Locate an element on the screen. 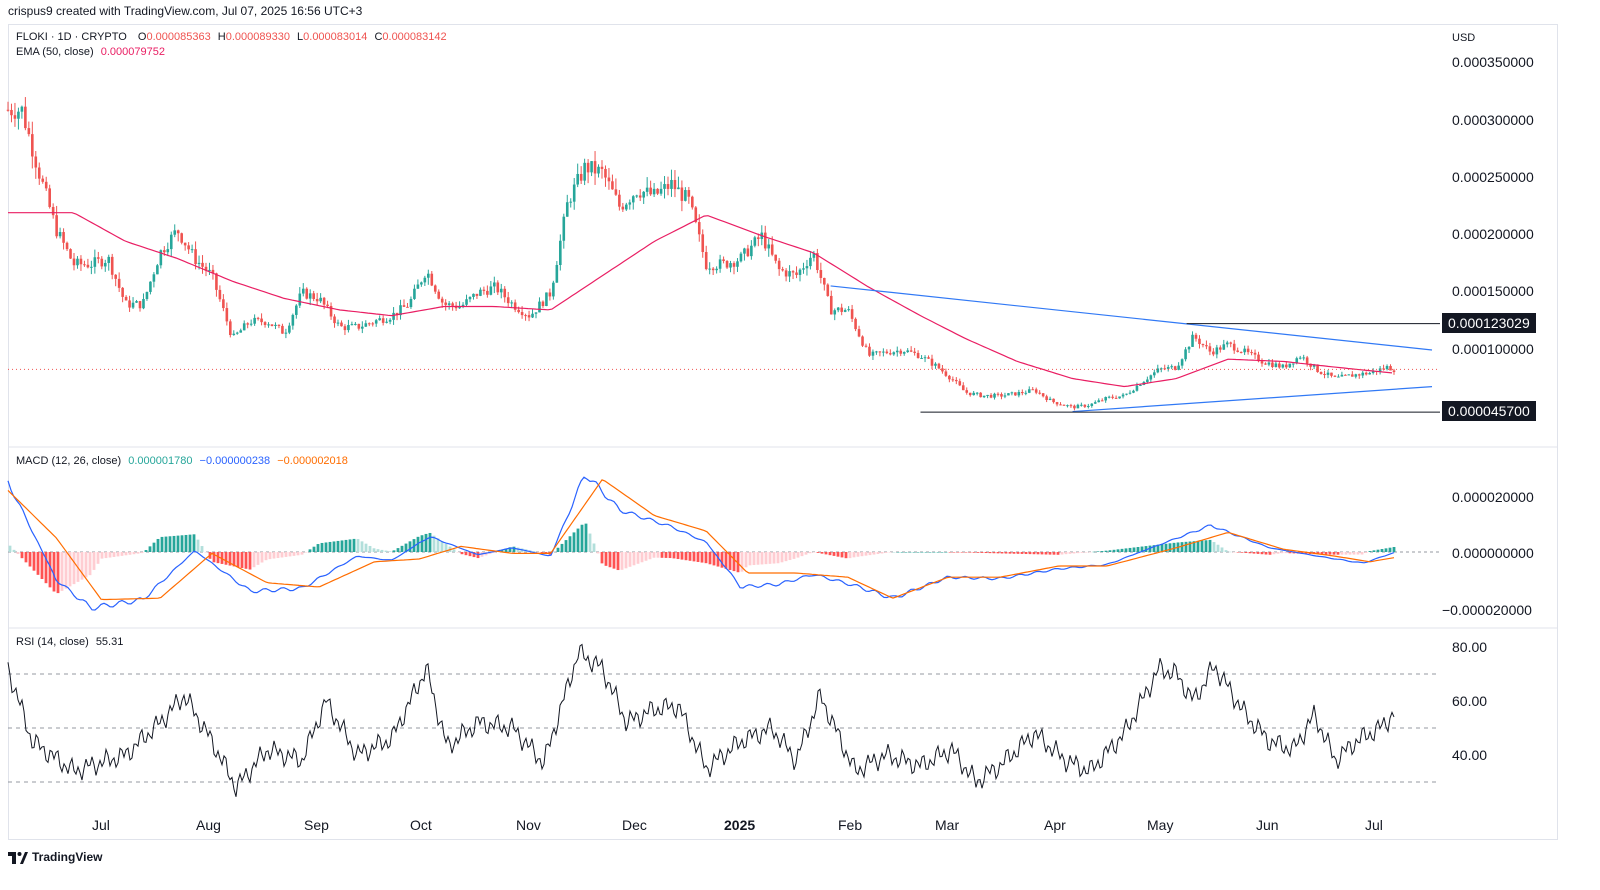  time-tick: May is located at coordinates (1160, 825).